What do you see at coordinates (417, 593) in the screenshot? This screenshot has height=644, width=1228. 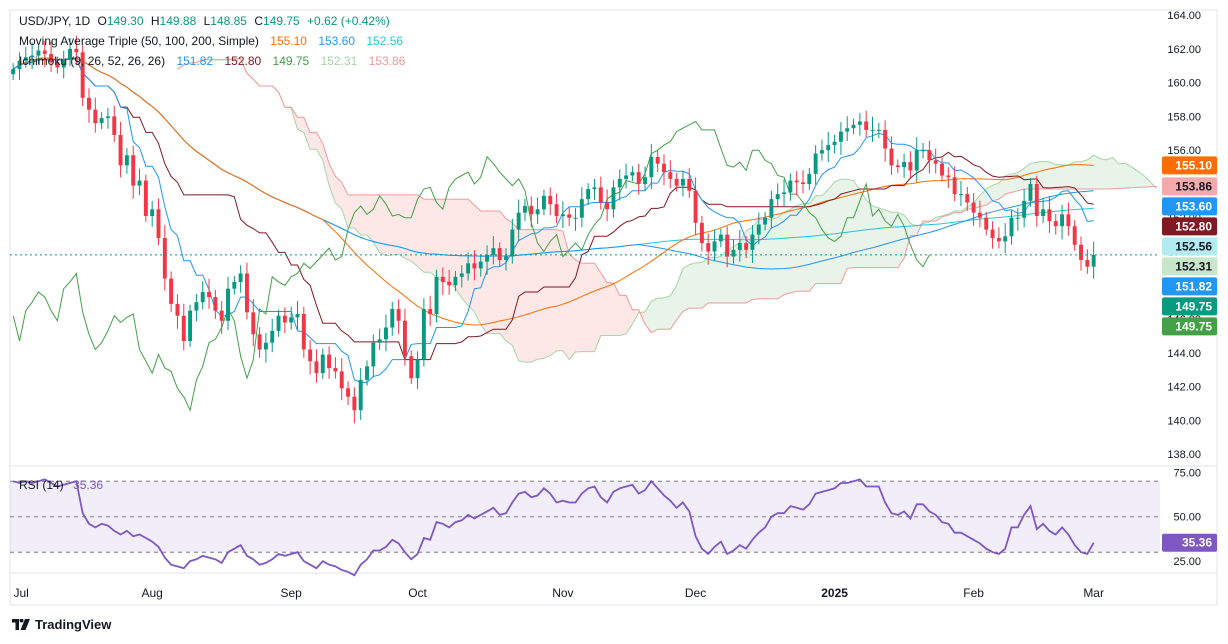 I see `time-axis-label: Oct` at bounding box center [417, 593].